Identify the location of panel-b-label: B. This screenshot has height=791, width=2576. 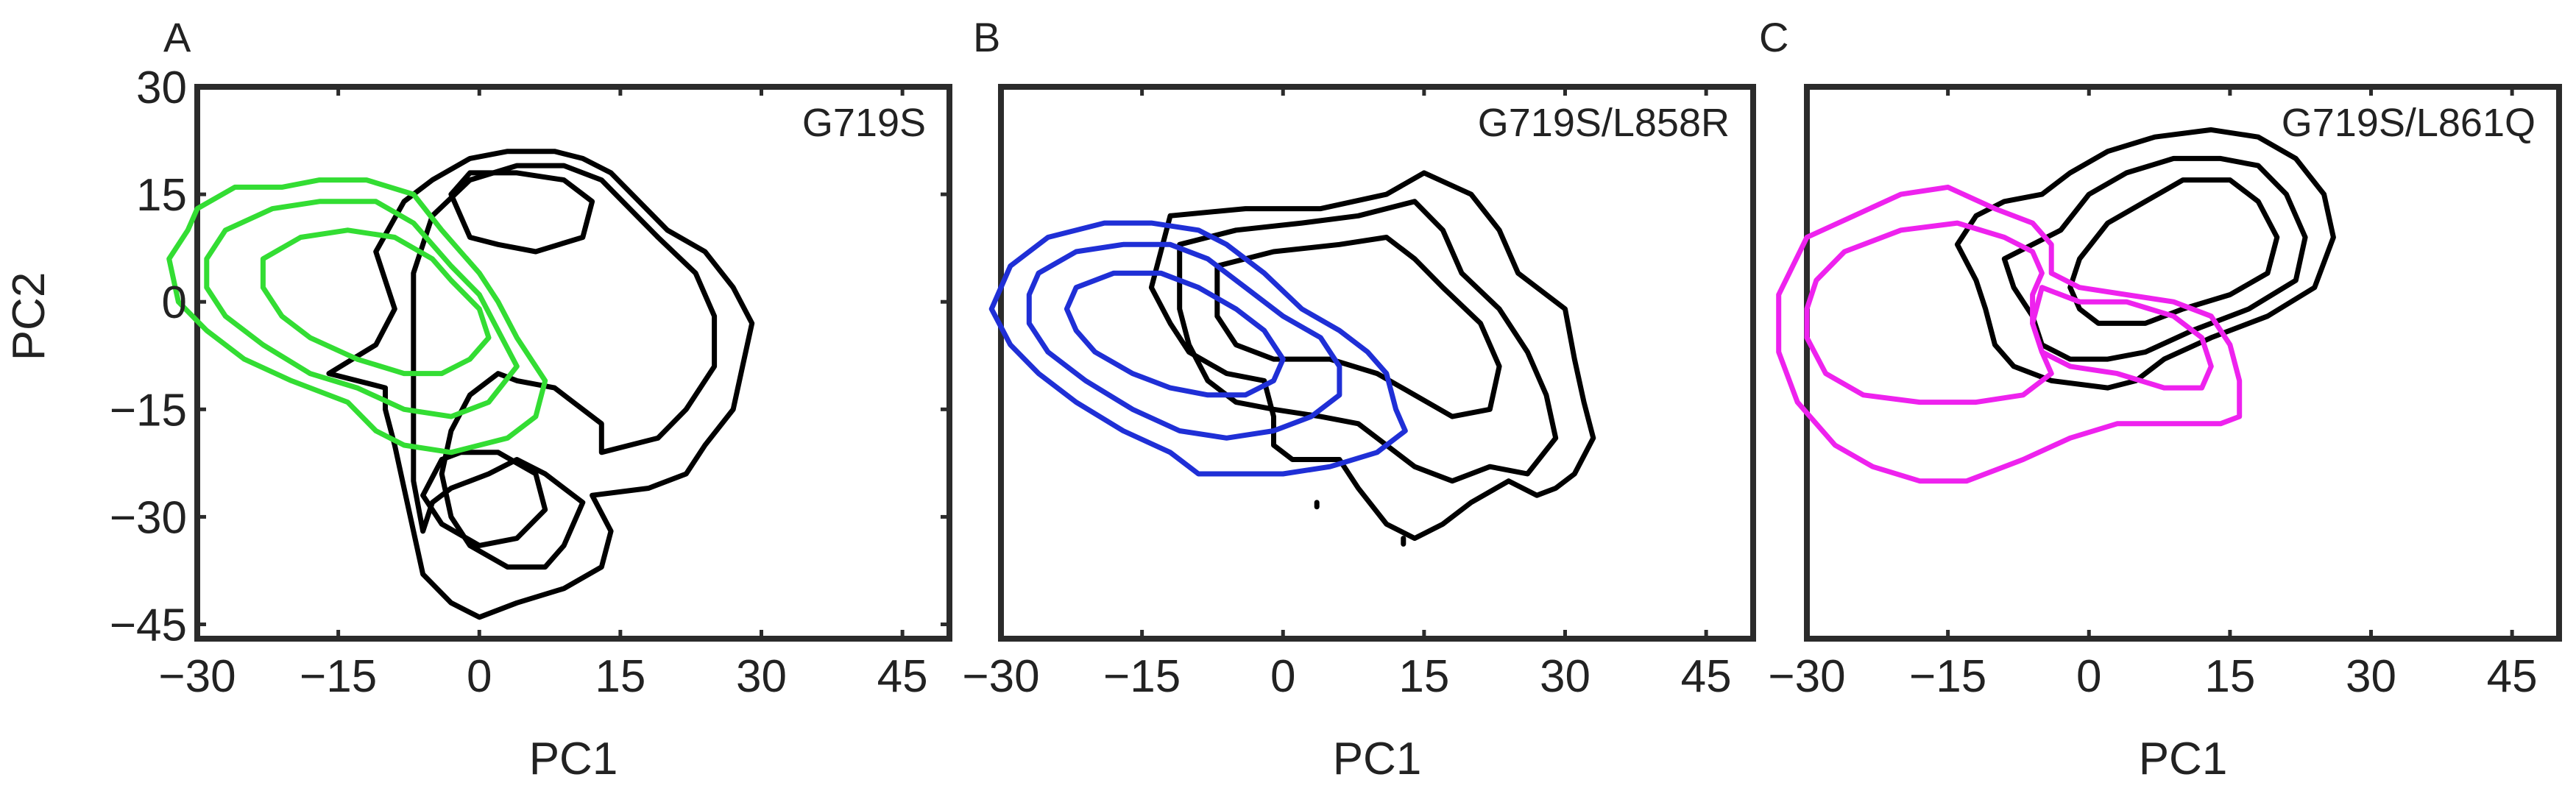
(986, 37).